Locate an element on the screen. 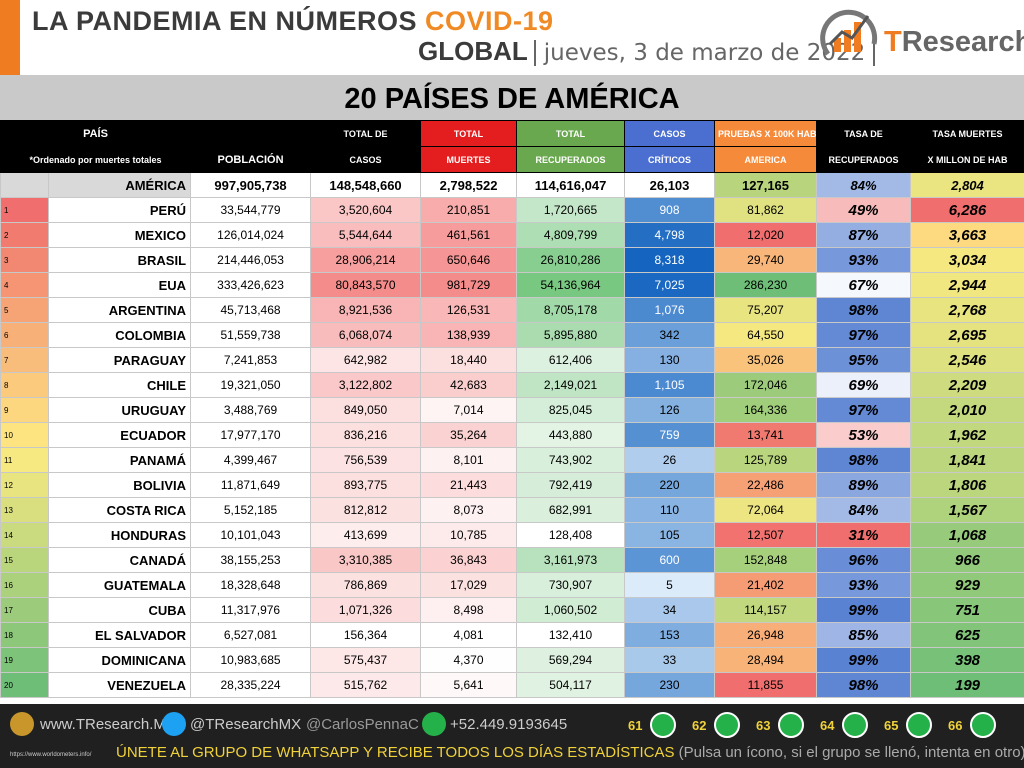  logo-text: TResearch is located at coordinates (954, 42).